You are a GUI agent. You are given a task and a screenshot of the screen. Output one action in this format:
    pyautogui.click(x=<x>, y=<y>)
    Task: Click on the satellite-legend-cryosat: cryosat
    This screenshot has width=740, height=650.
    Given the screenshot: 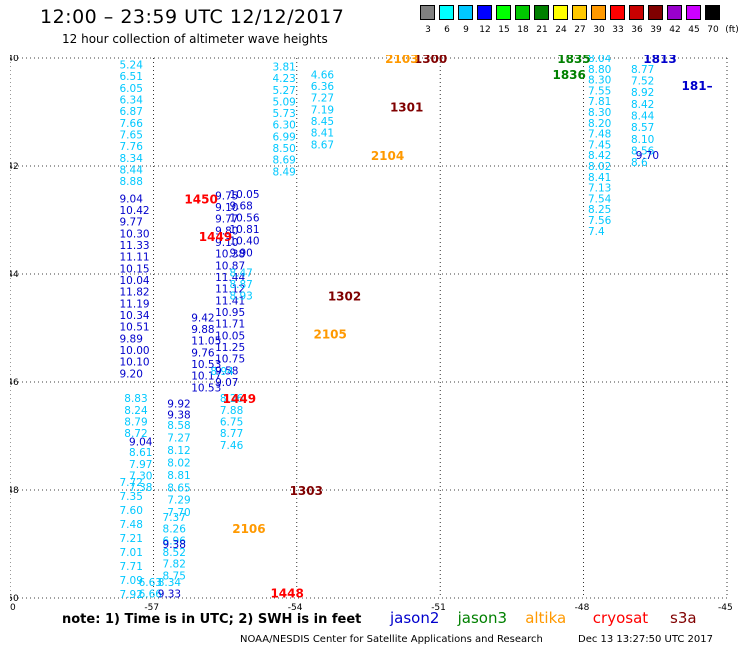 What is the action you would take?
    pyautogui.click(x=620, y=618)
    